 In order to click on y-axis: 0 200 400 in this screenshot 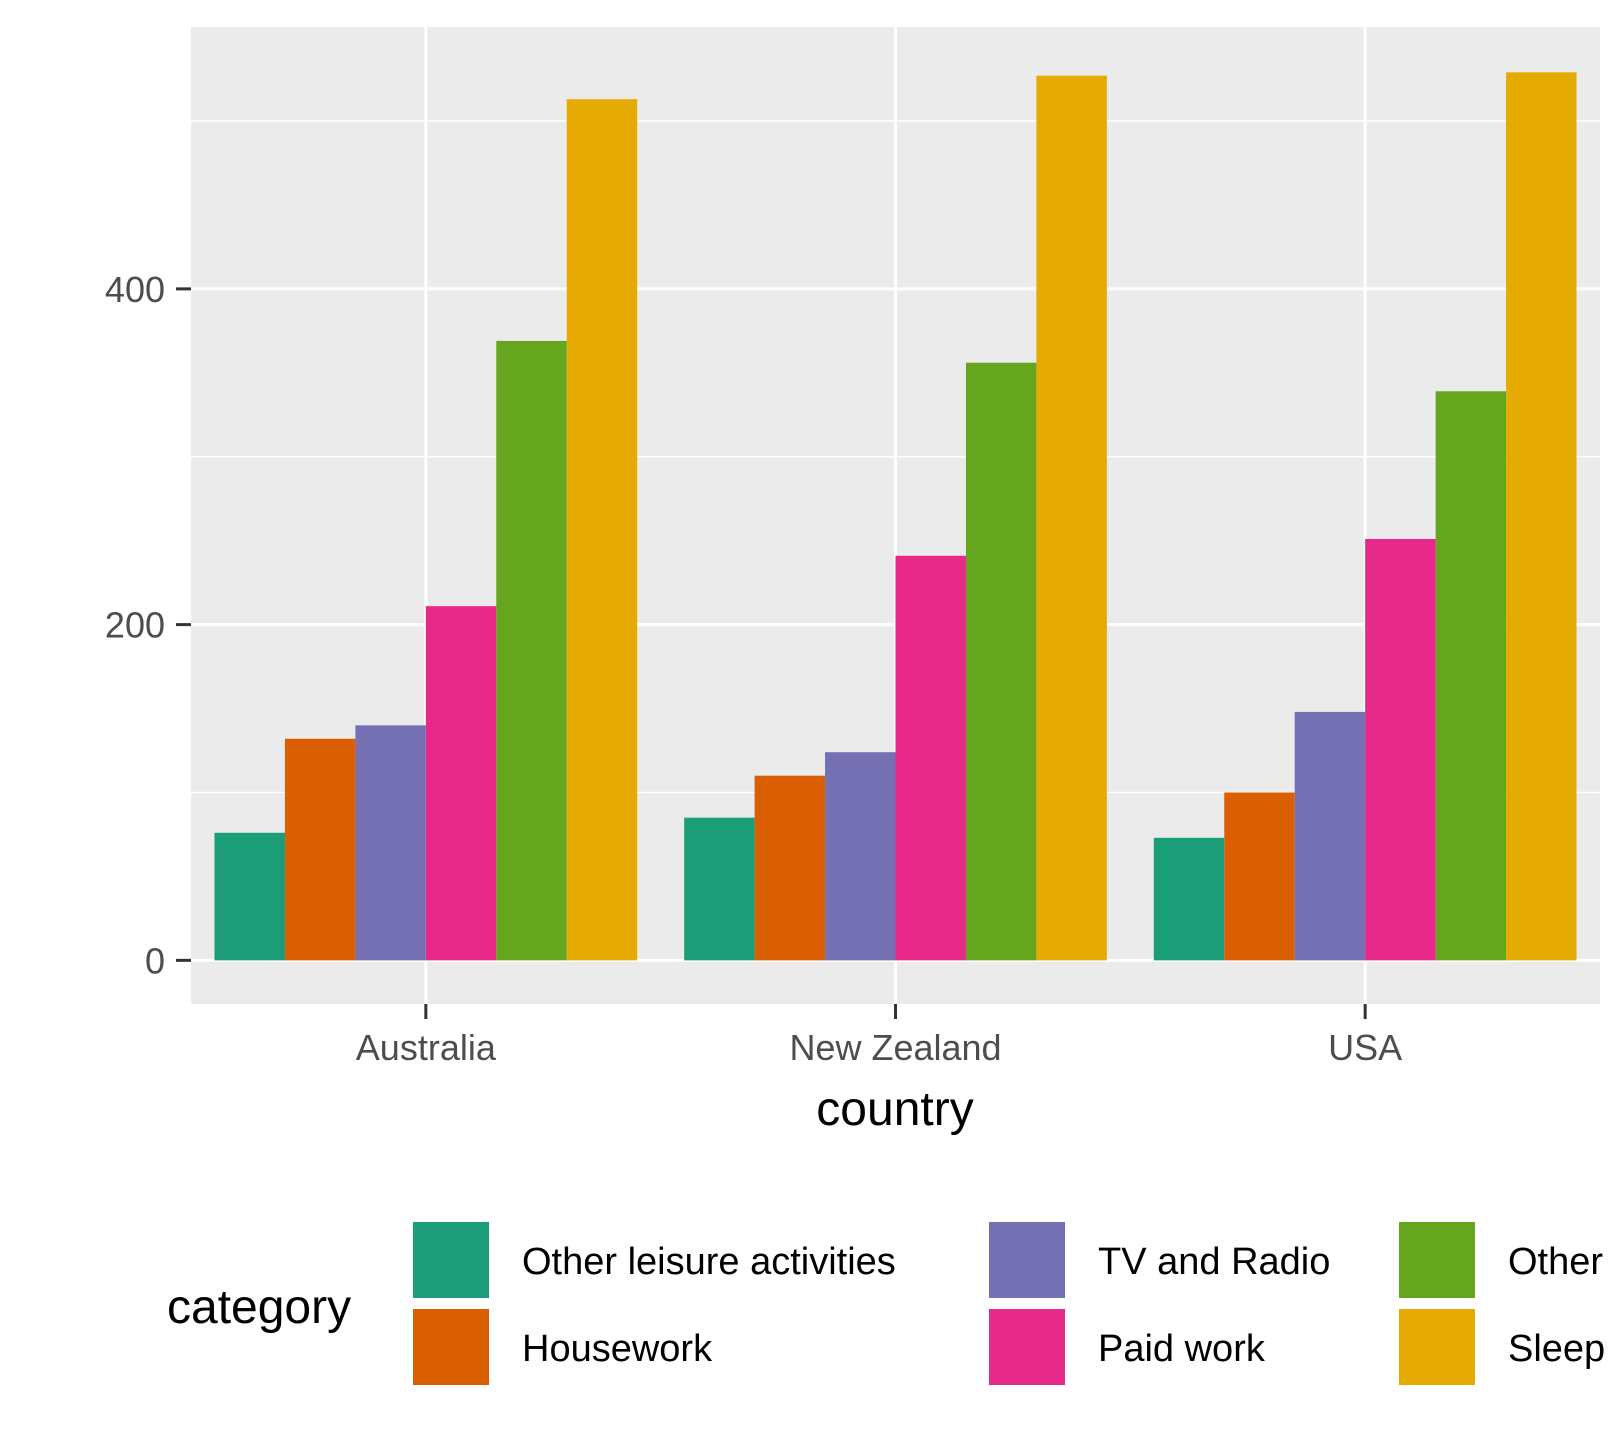, I will do `click(148, 625)`.